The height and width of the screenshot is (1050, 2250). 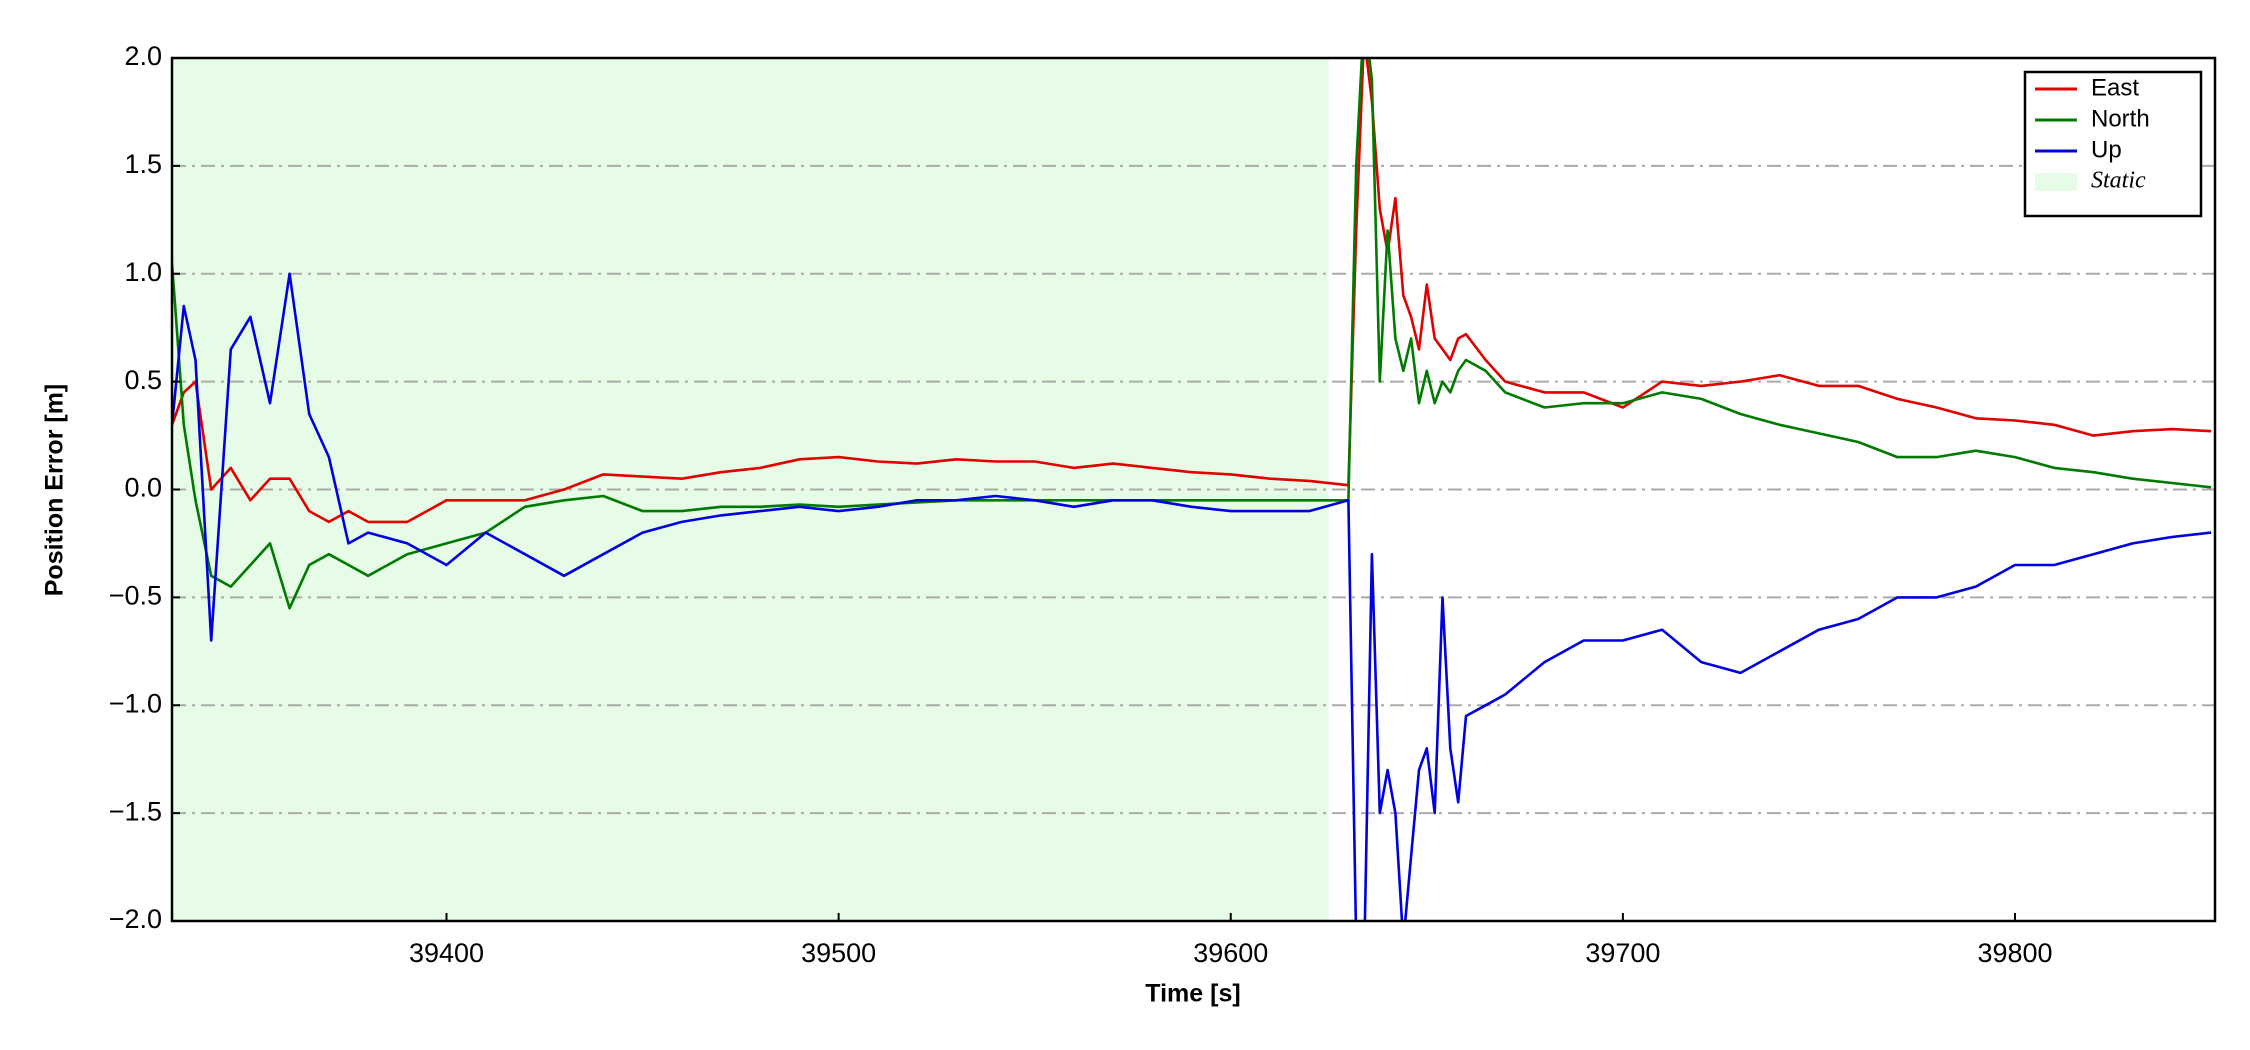 What do you see at coordinates (55, 490) in the screenshot?
I see `y-axis-label: Position Error [m]` at bounding box center [55, 490].